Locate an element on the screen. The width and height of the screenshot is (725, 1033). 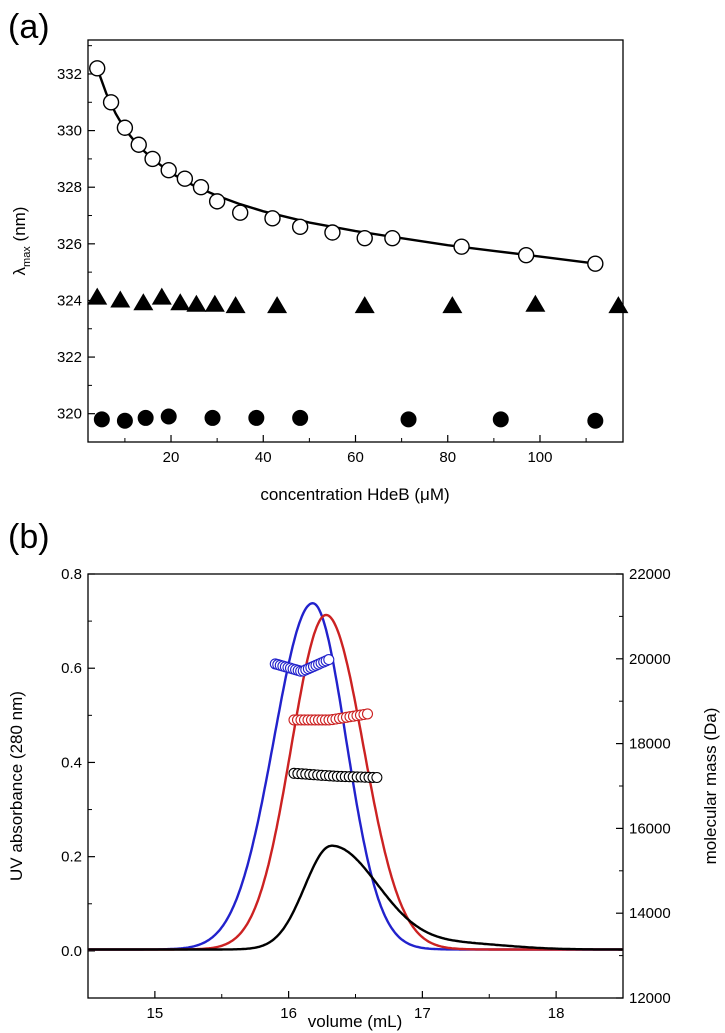
a-x-tick-label: 80 is located at coordinates (447, 457).